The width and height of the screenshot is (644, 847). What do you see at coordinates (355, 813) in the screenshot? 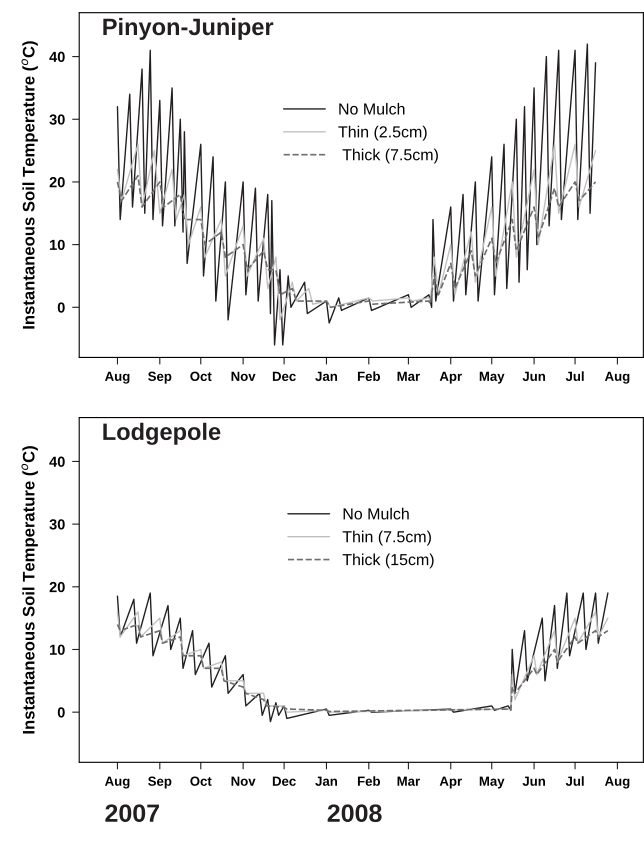
I see `text: 2008` at bounding box center [355, 813].